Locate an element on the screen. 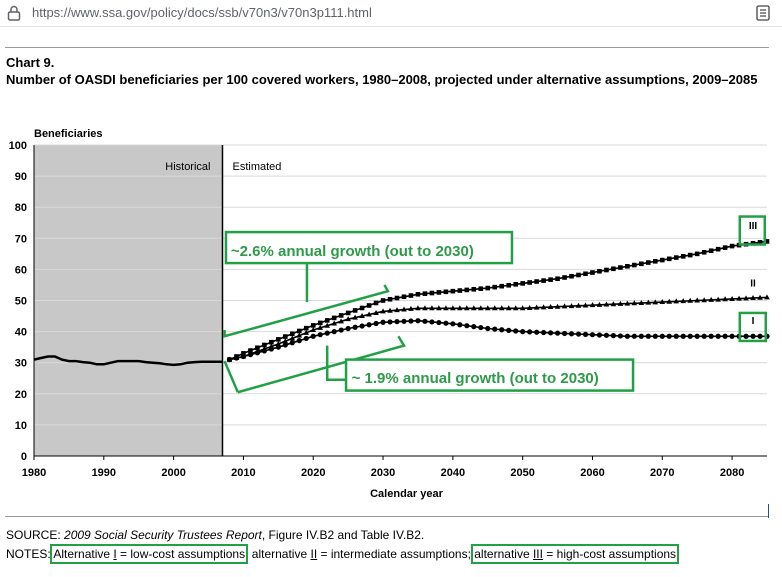  series-line-ii is located at coordinates (498, 328).